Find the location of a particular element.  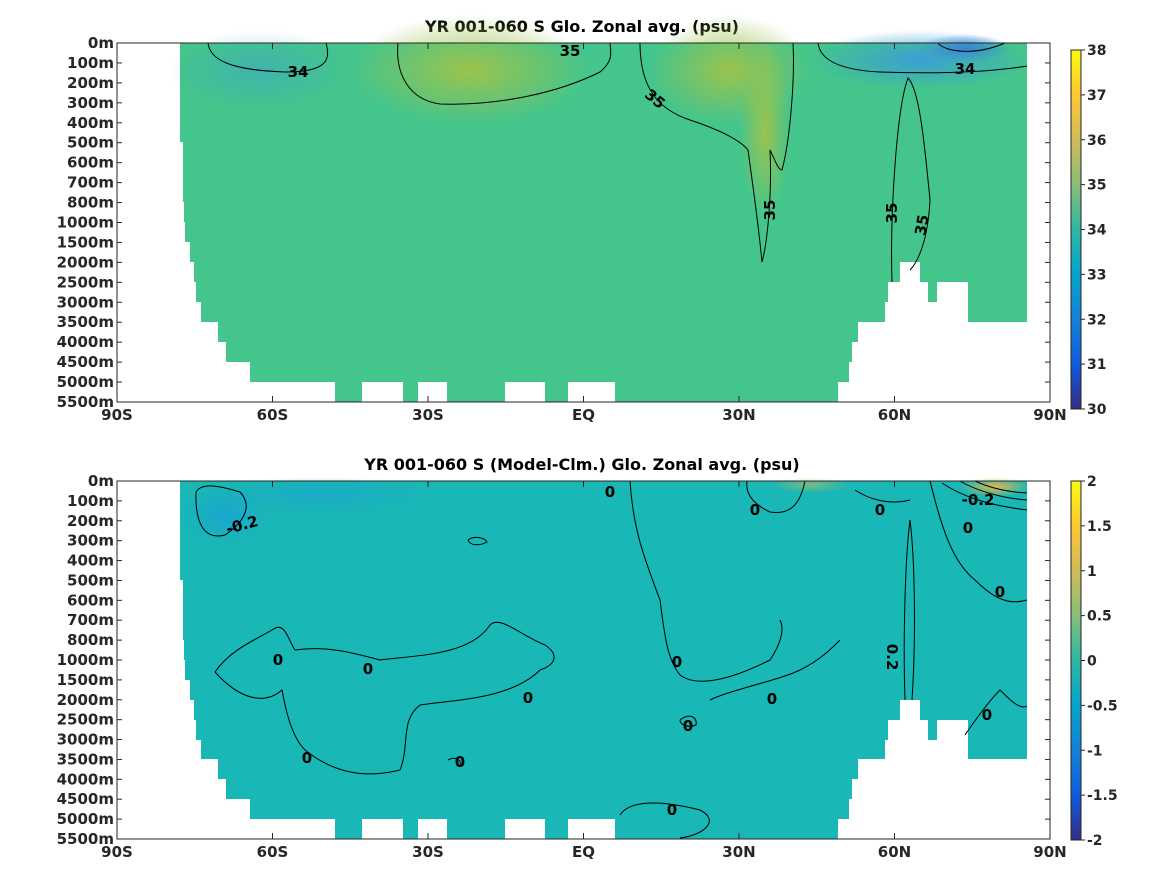

y-tick-label: 2500m is located at coordinates (85, 720).